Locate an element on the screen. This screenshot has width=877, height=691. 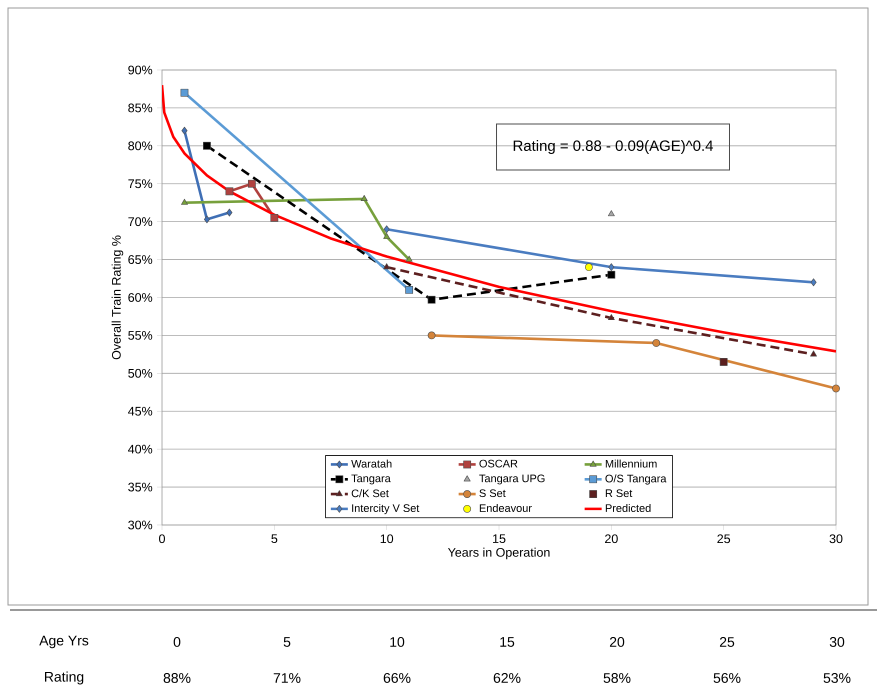
x-tick-label: 10 is located at coordinates (387, 539).